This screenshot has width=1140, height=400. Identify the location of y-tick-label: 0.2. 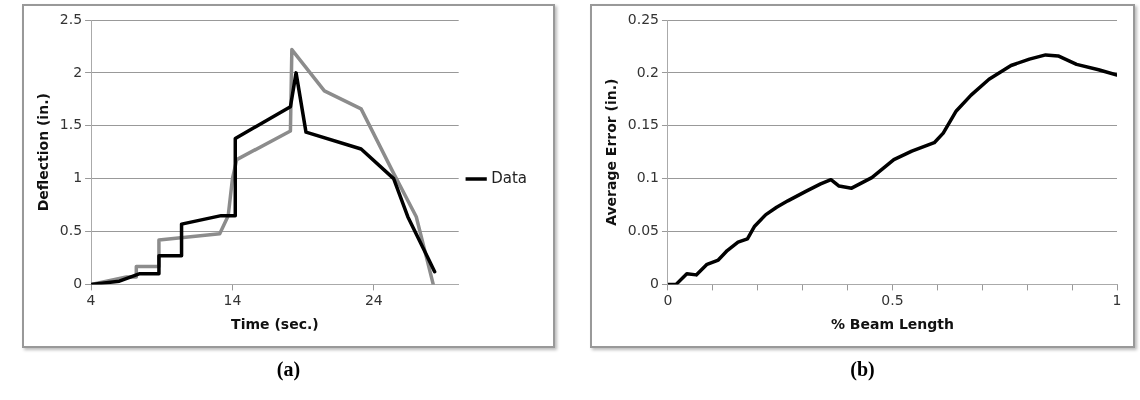
(647, 71).